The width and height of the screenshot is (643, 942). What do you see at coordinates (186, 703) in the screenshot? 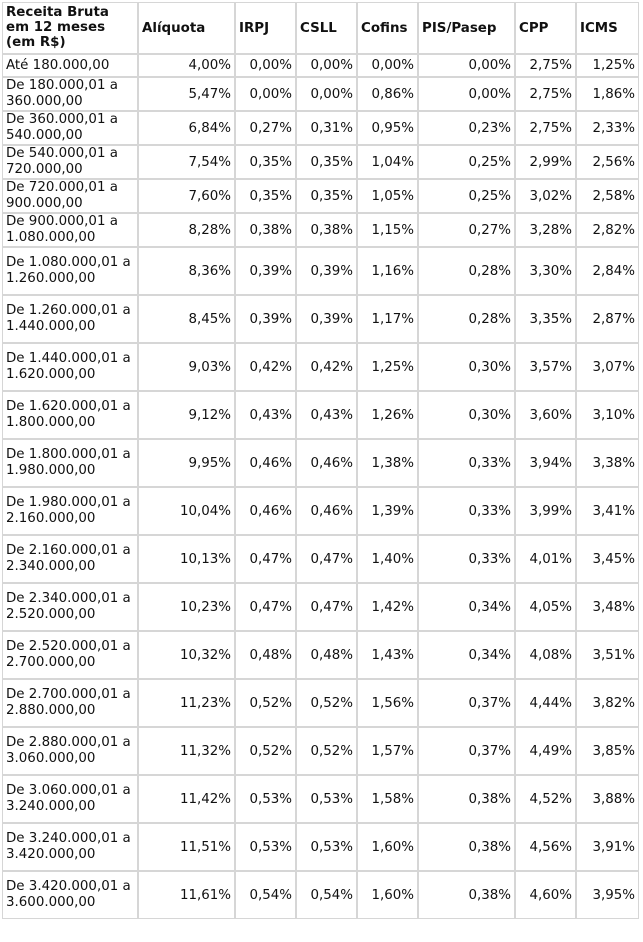
I see `cell-aliquota: 11,23%` at bounding box center [186, 703].